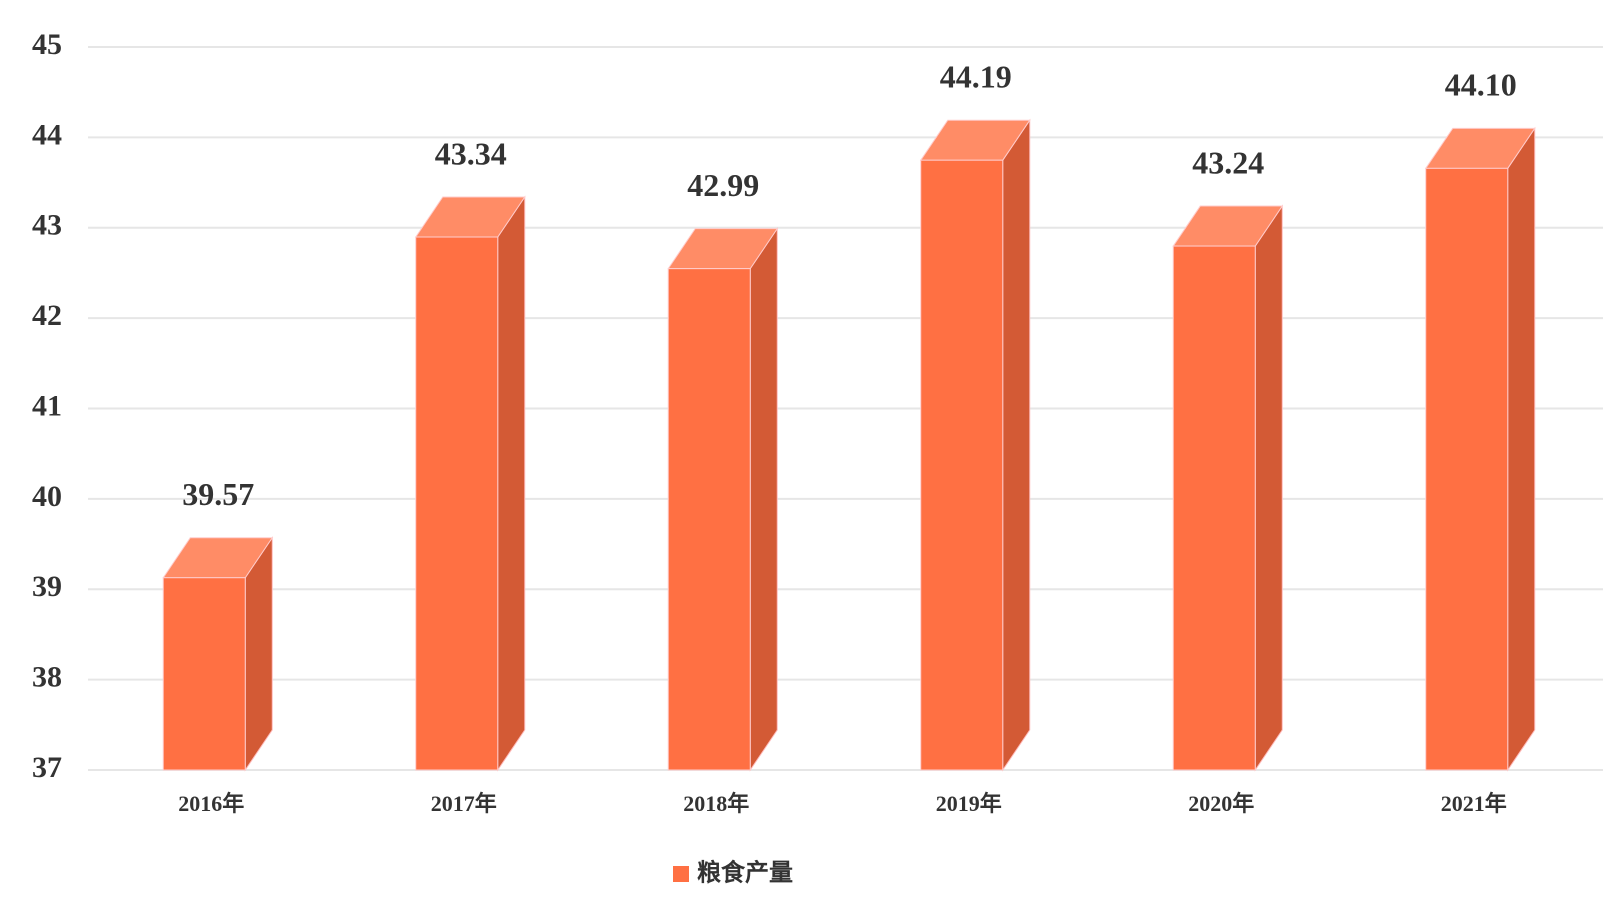 The width and height of the screenshot is (1603, 916). Describe the element at coordinates (47, 677) in the screenshot. I see `y-tick-label: 38` at that location.